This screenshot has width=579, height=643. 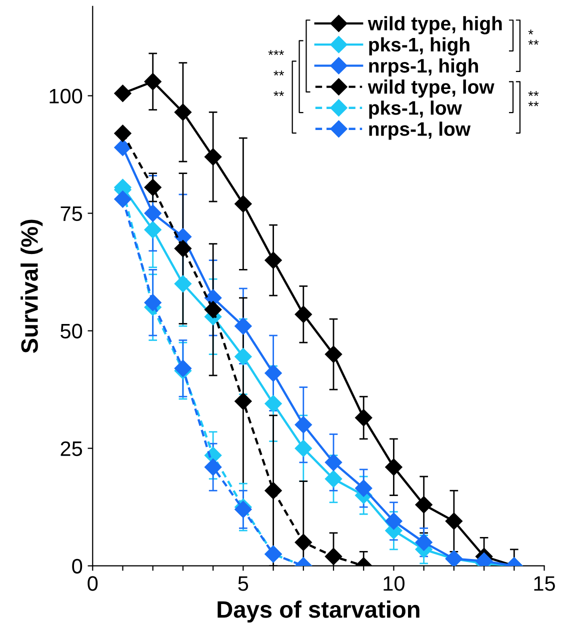 I want to click on y-tick-label: 100, so click(x=66, y=96).